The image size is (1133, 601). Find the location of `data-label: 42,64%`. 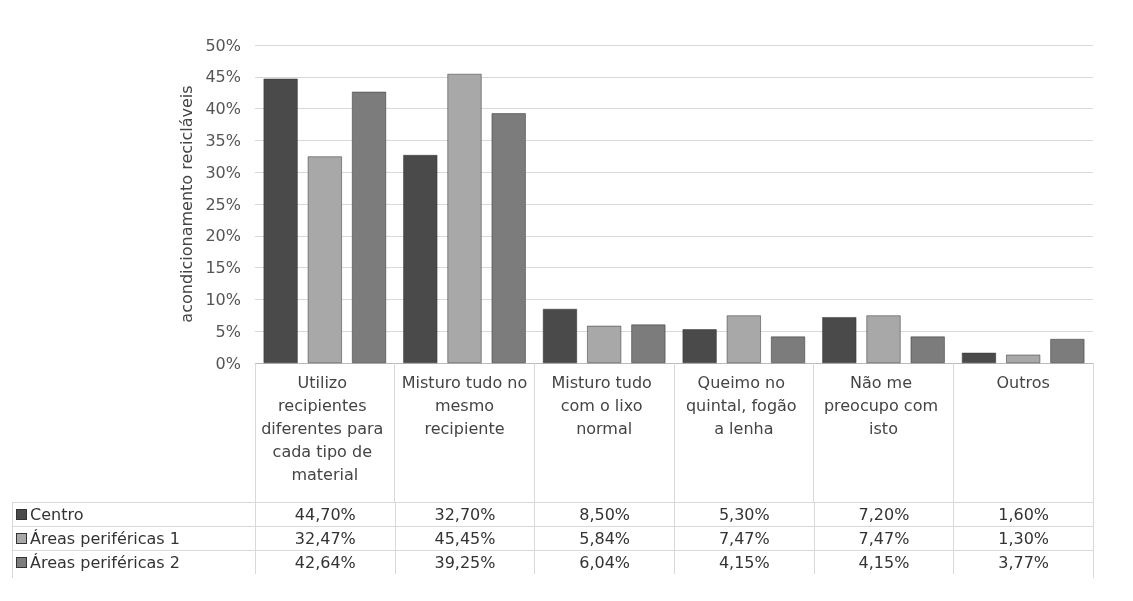

data-label: 42,64% is located at coordinates (325, 562).